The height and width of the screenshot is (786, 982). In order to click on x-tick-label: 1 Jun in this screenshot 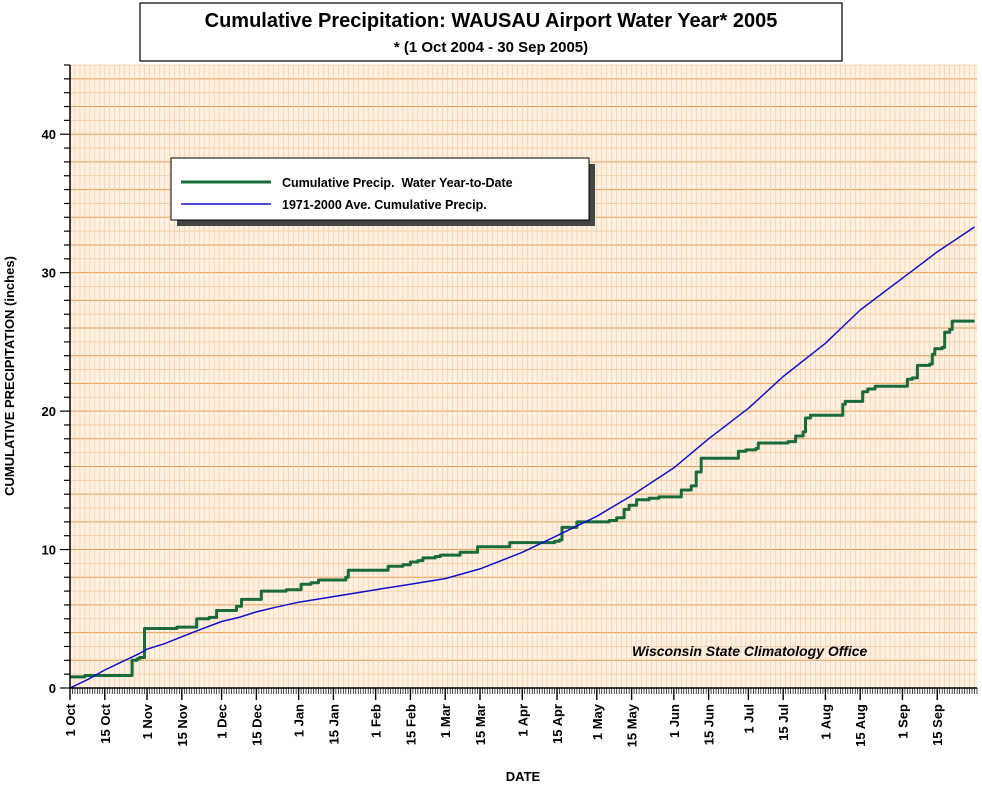, I will do `click(674, 721)`.